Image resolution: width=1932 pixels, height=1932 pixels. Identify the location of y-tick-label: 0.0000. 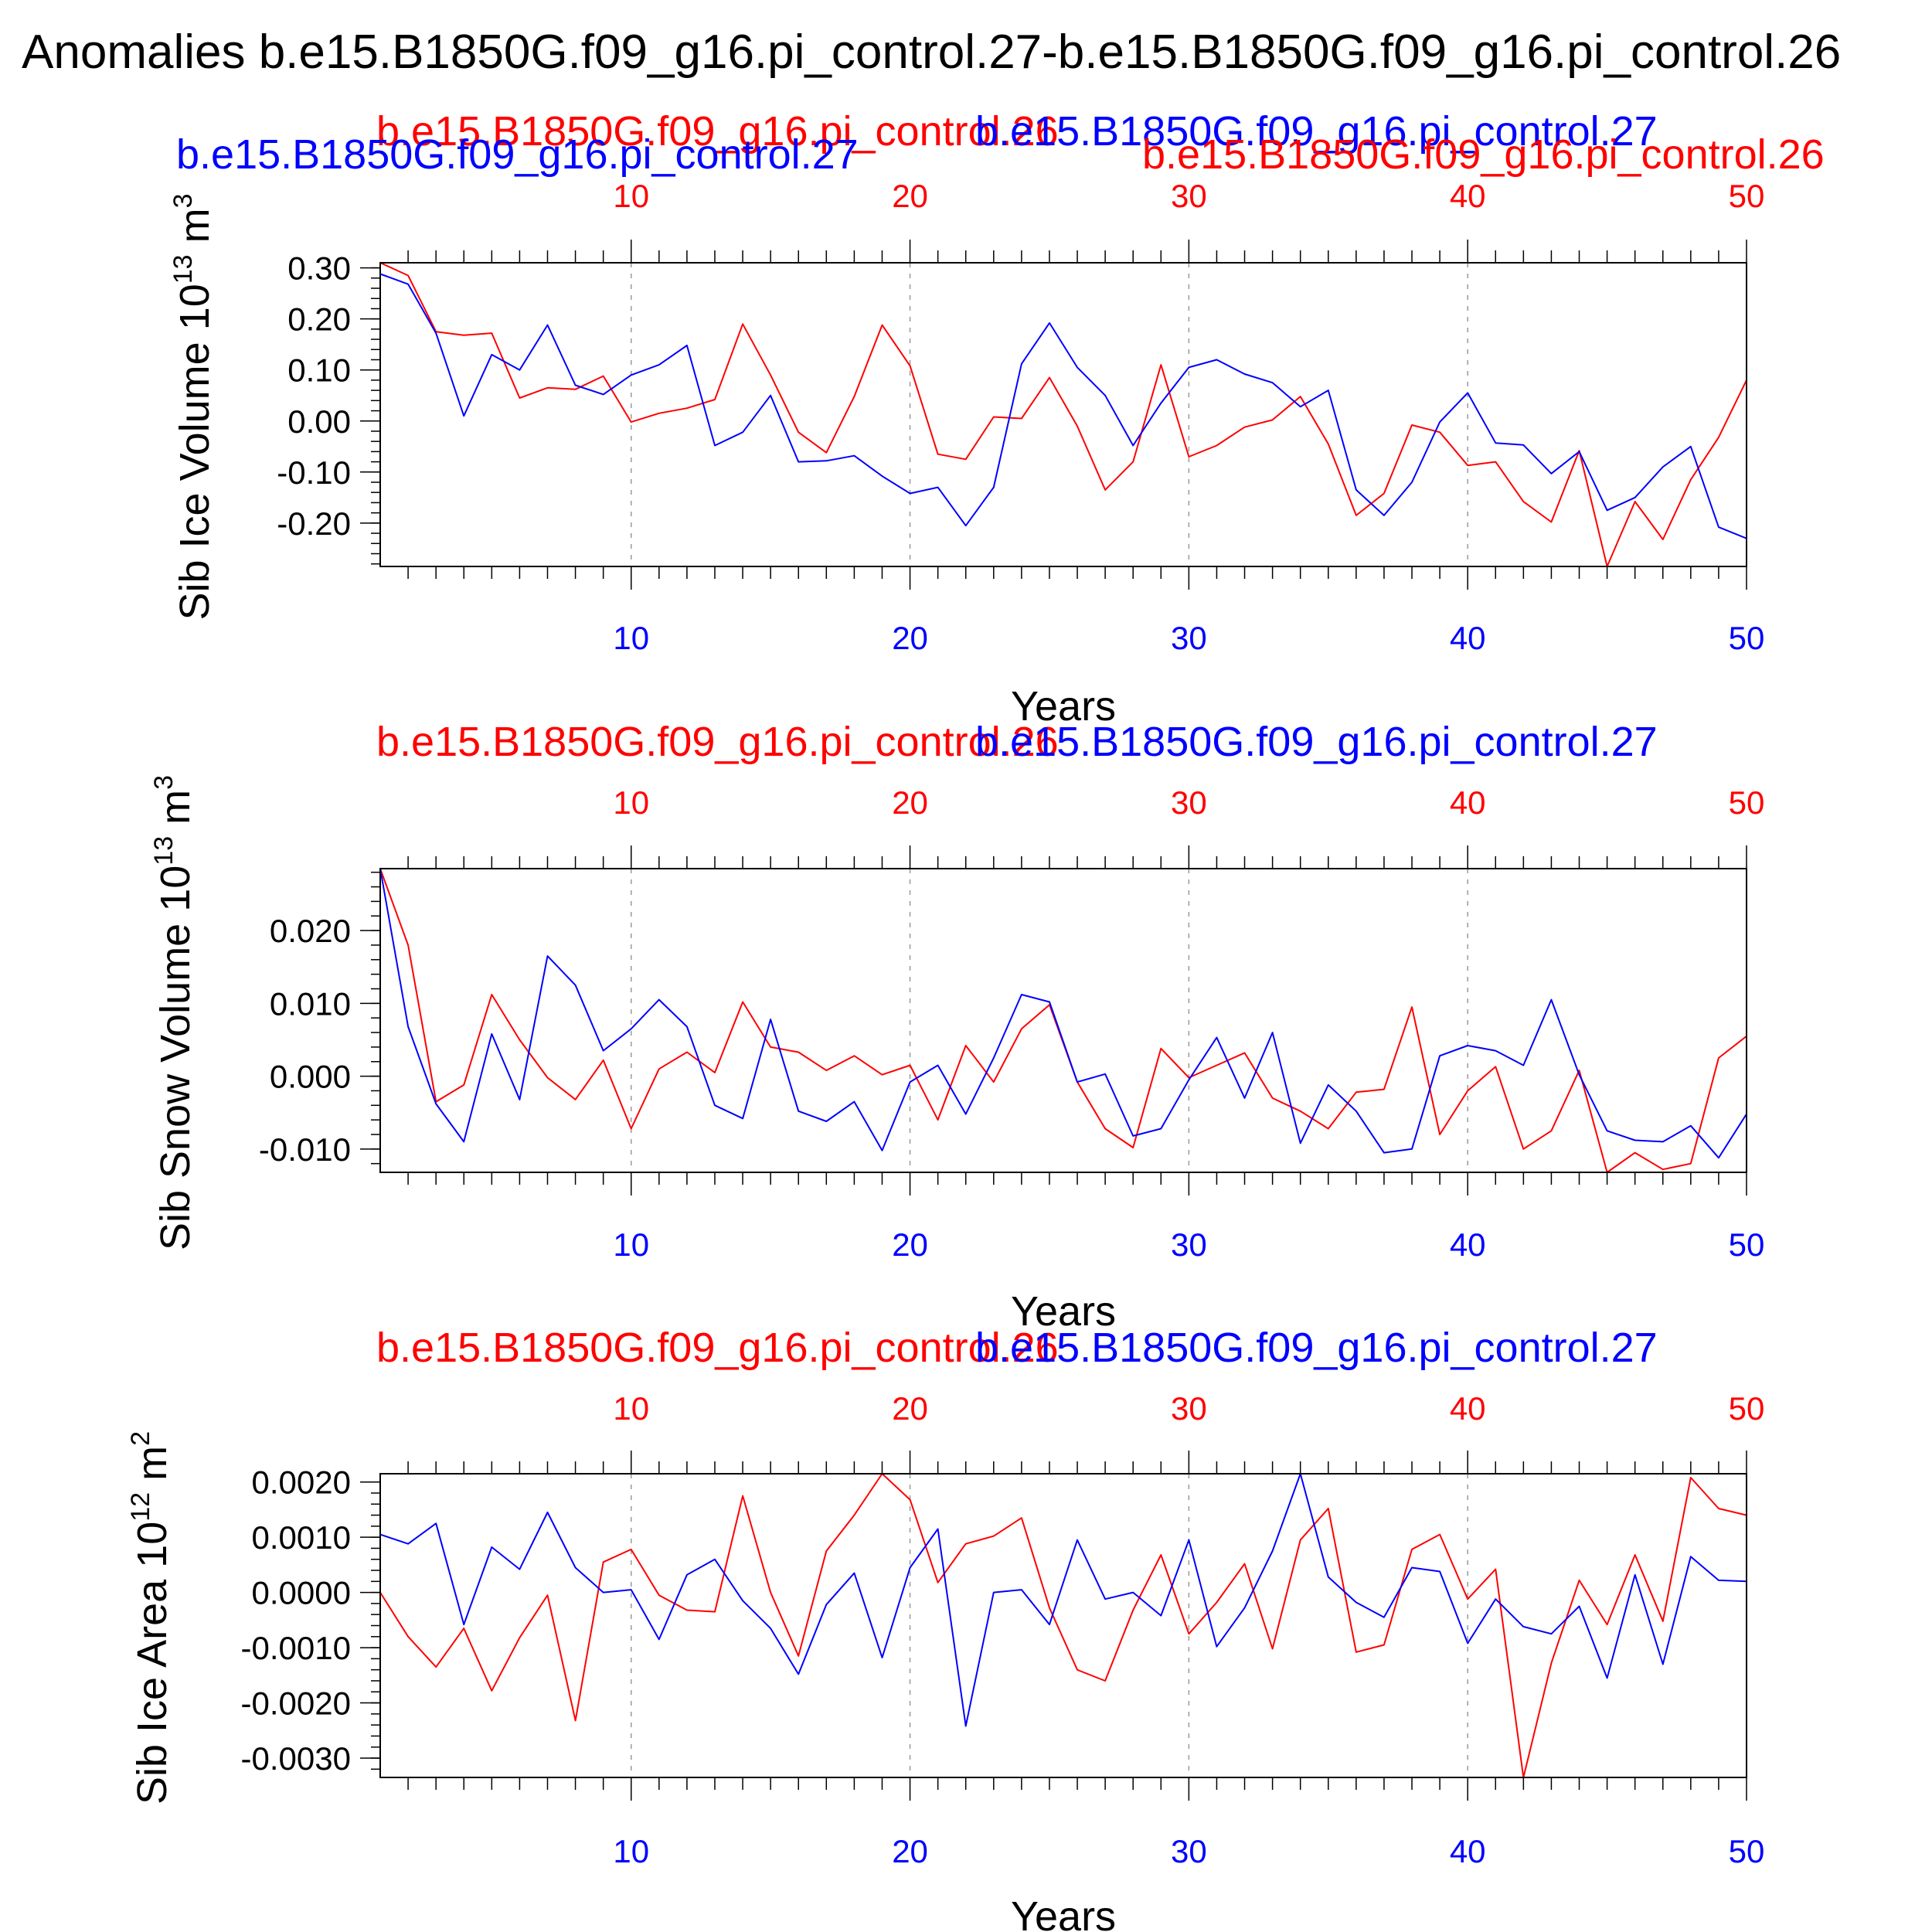
(301, 1593).